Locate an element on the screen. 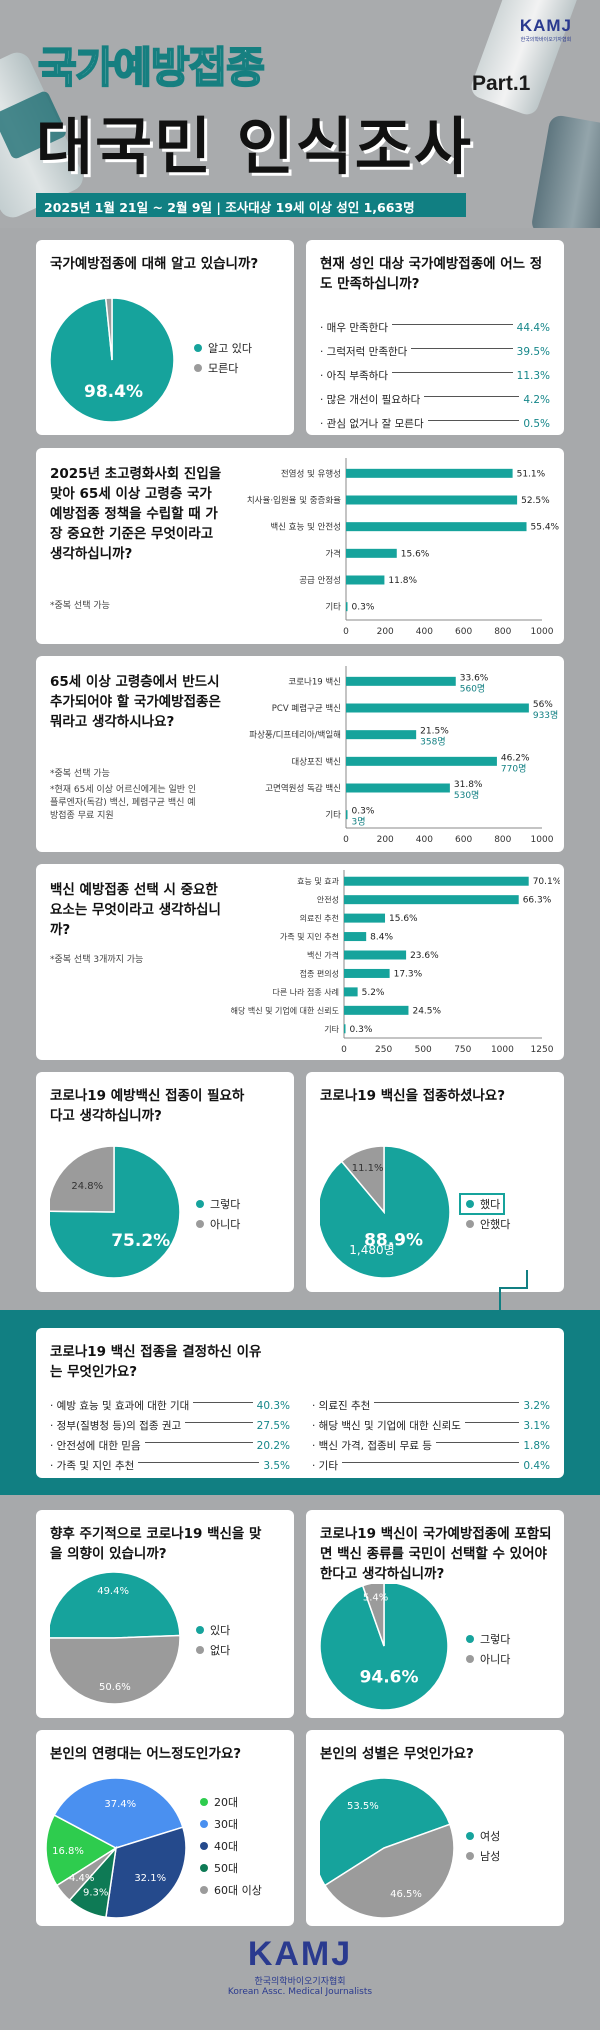 This screenshot has width=600, height=2030. x-tick-q4: 800 is located at coordinates (502, 840).